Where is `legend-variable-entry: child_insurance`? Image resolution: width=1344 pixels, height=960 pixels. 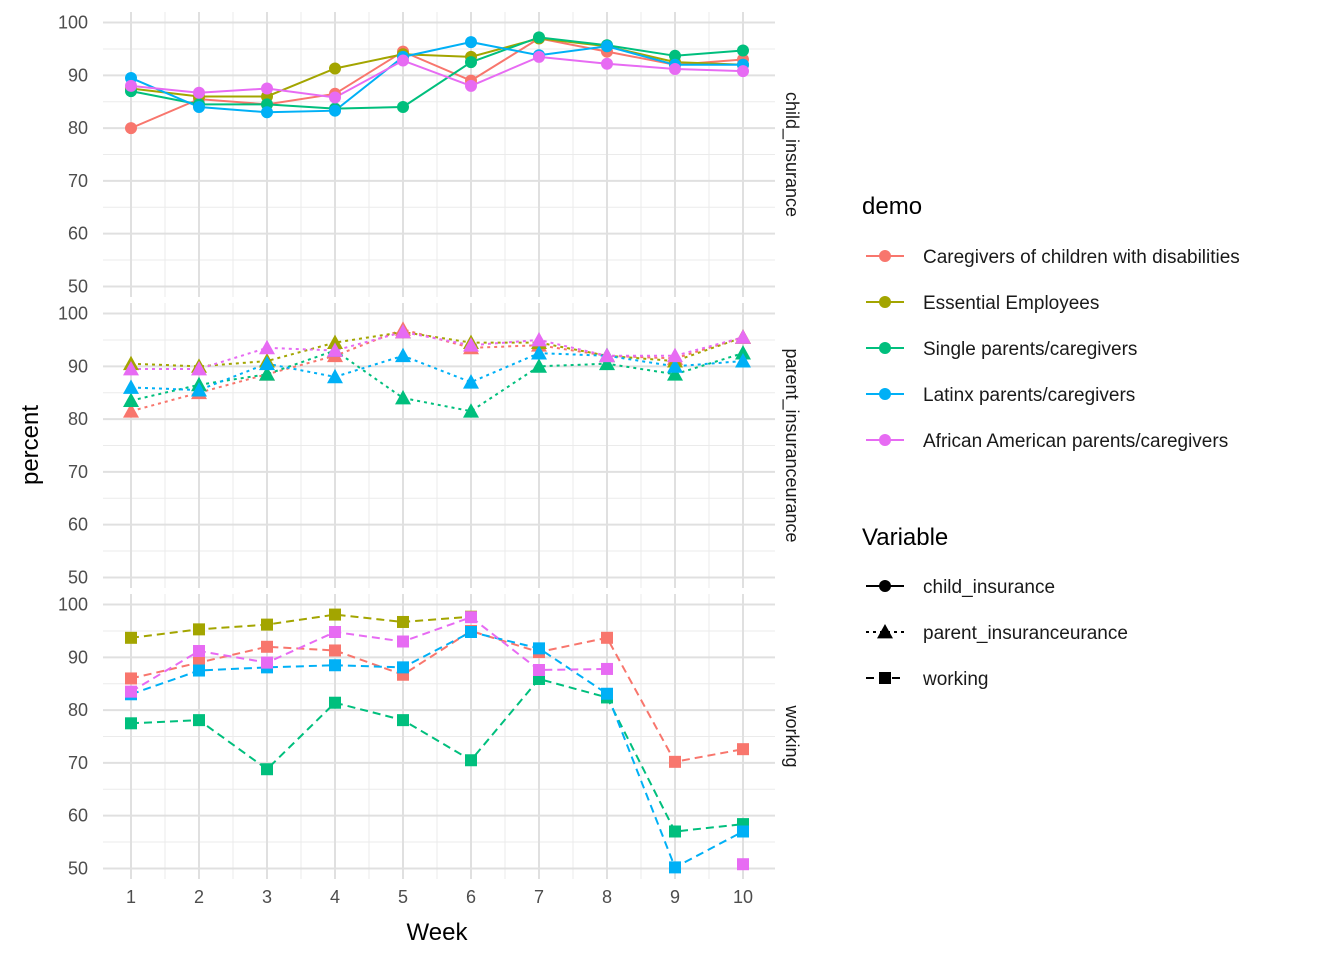
legend-variable-entry: child_insurance is located at coordinates (960, 587).